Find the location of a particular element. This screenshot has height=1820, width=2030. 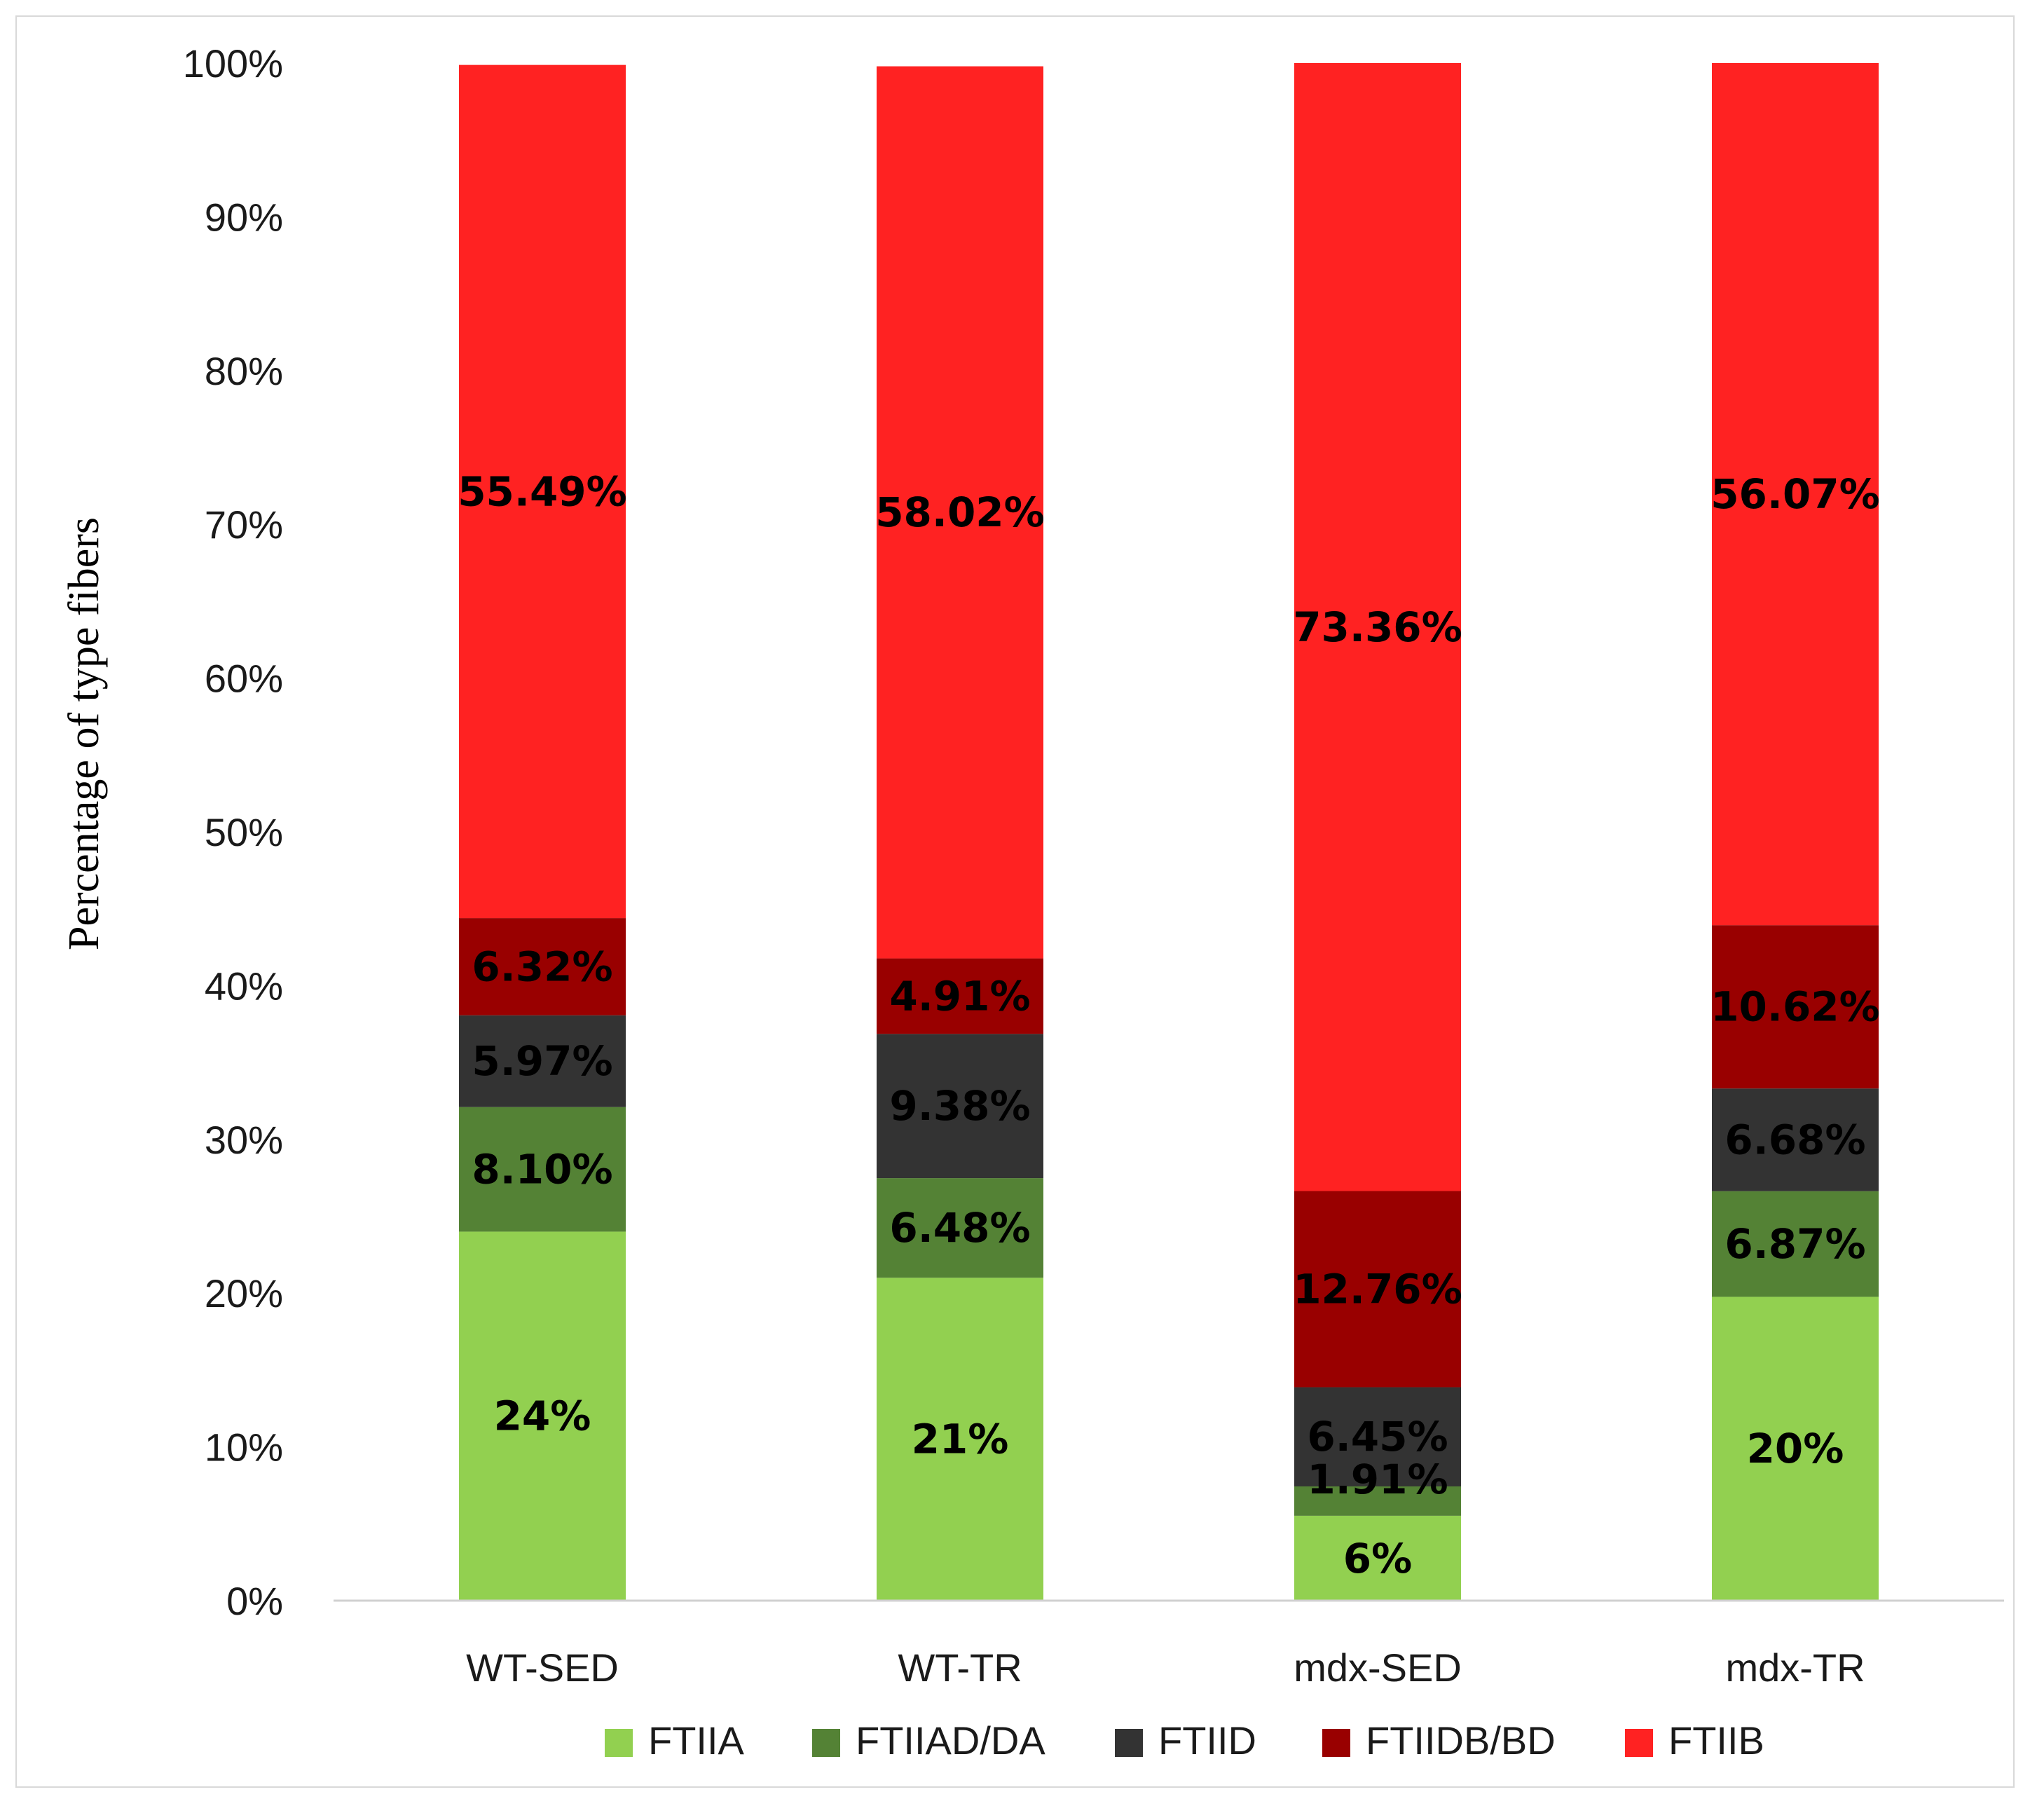

data-label-mdx-sed-ftiia: 6% is located at coordinates (1377, 1559).